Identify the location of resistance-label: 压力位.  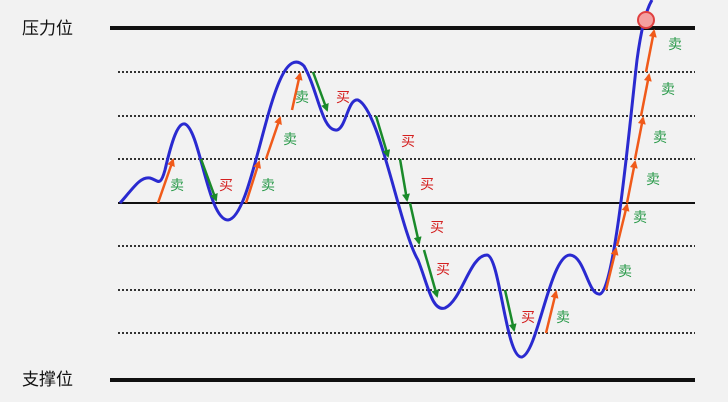
(47, 29).